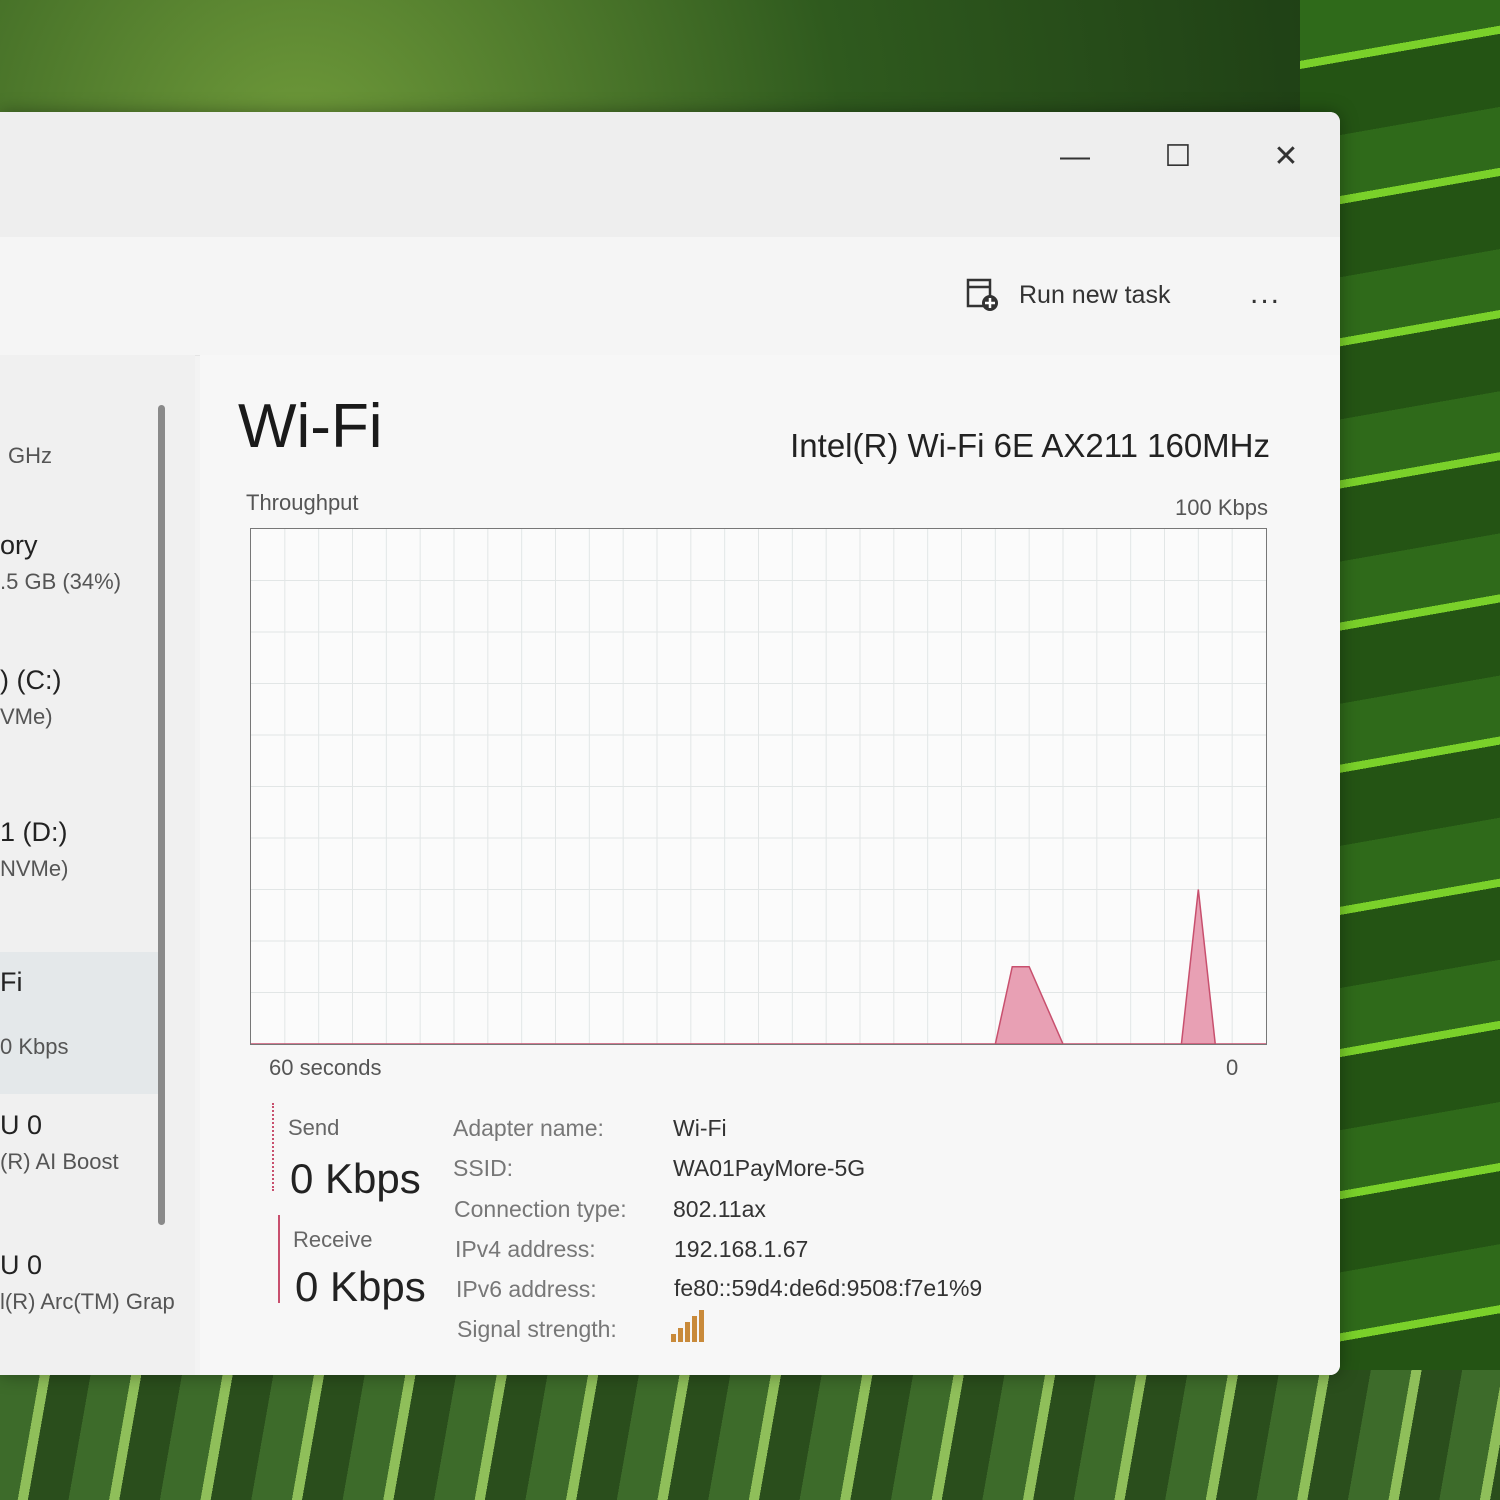 This screenshot has height=1500, width=1500. I want to click on sidebar-item-title: ) (C:), so click(31, 680).